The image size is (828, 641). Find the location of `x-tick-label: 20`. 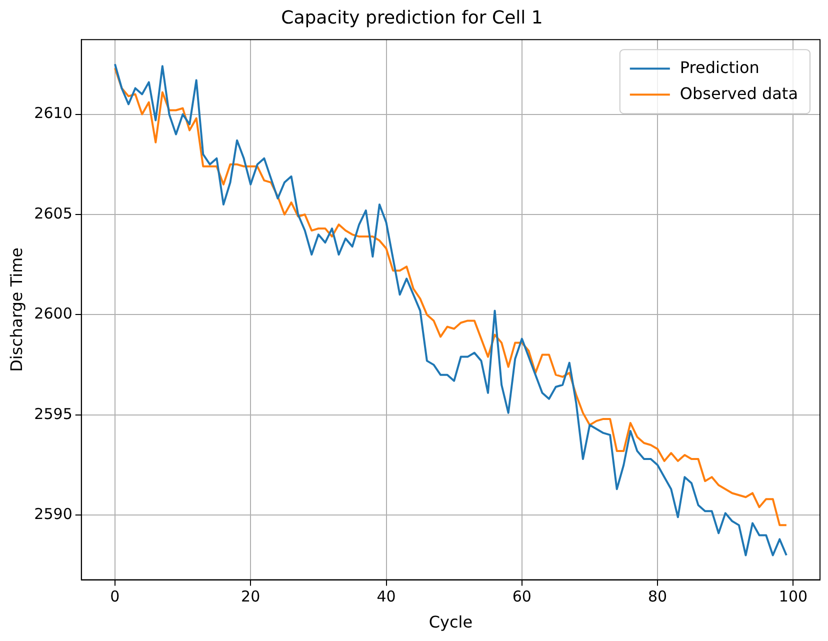

x-tick-label: 20 is located at coordinates (250, 597).